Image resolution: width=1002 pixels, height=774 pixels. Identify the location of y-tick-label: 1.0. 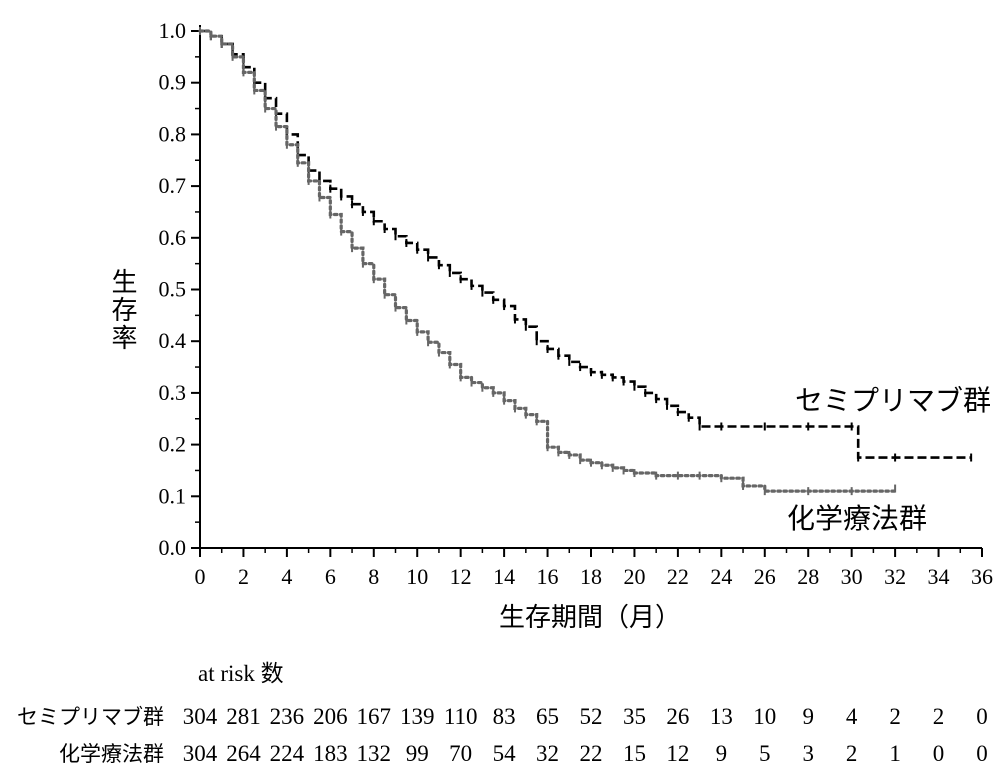
(173, 30).